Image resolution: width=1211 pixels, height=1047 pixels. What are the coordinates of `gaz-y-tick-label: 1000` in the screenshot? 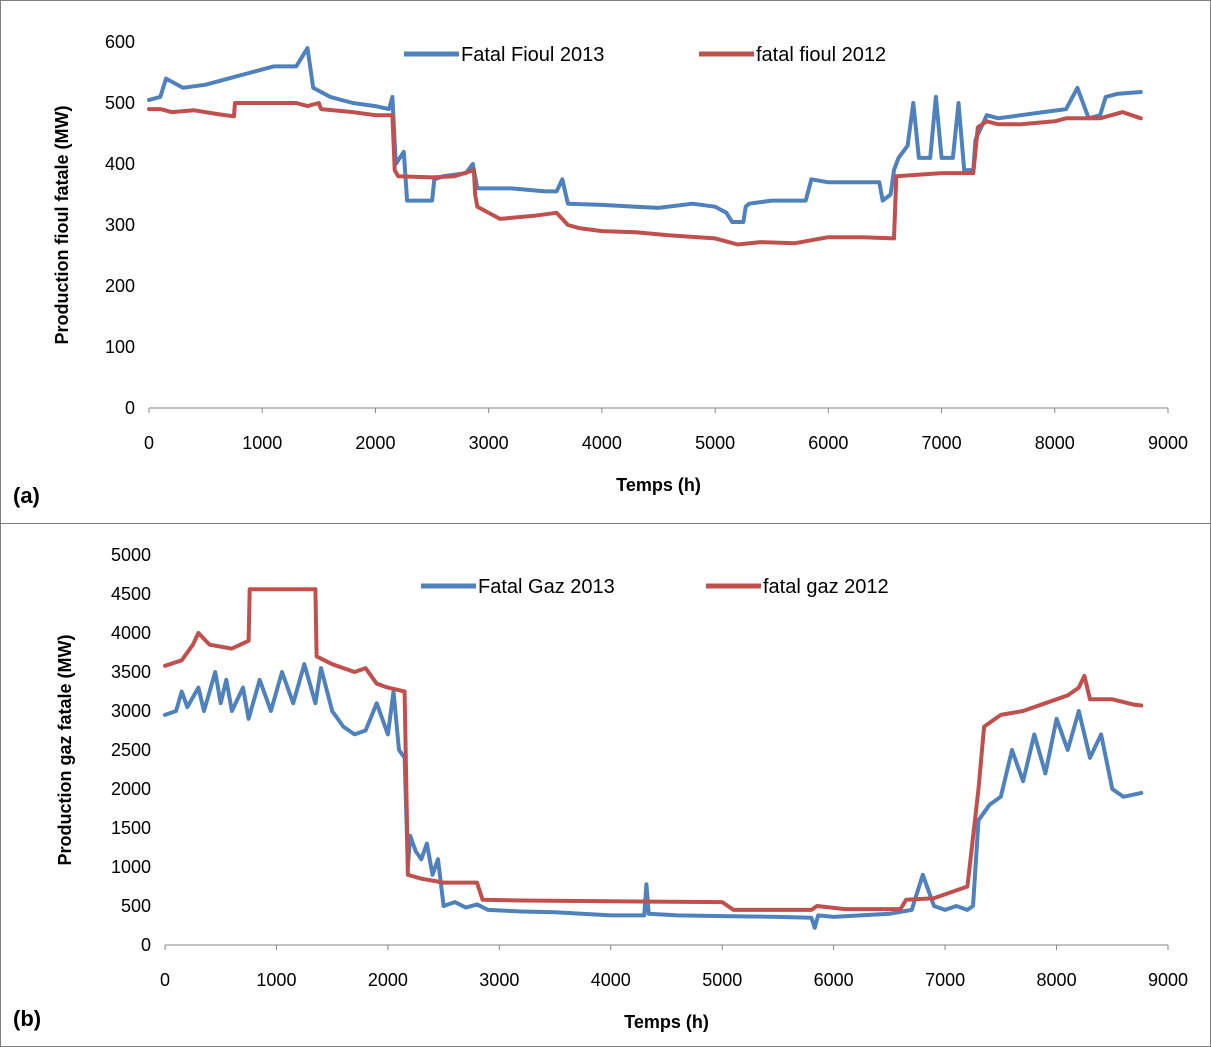 It's located at (131, 867).